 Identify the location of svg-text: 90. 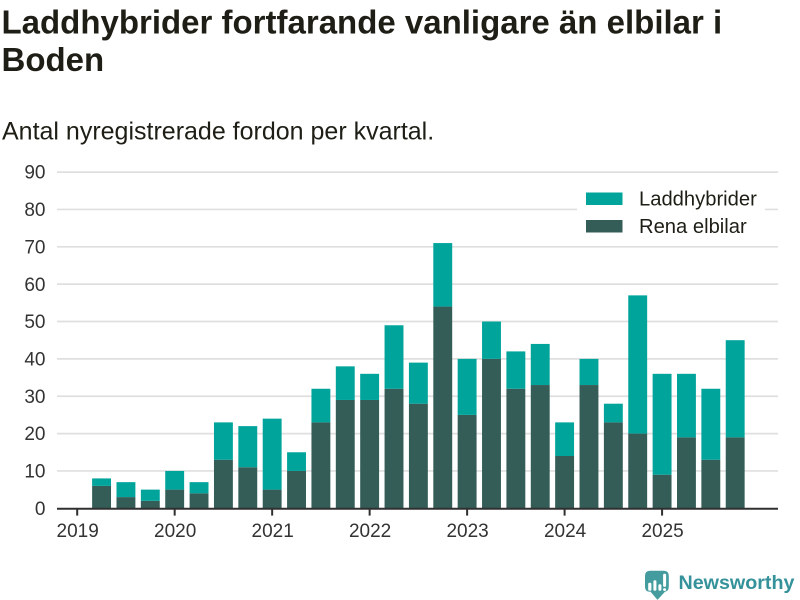
(34, 173).